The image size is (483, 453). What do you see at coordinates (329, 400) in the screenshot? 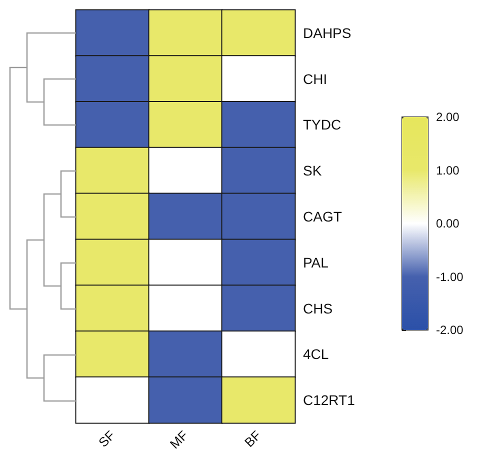
I see `y-tick-label: C12RT1` at bounding box center [329, 400].